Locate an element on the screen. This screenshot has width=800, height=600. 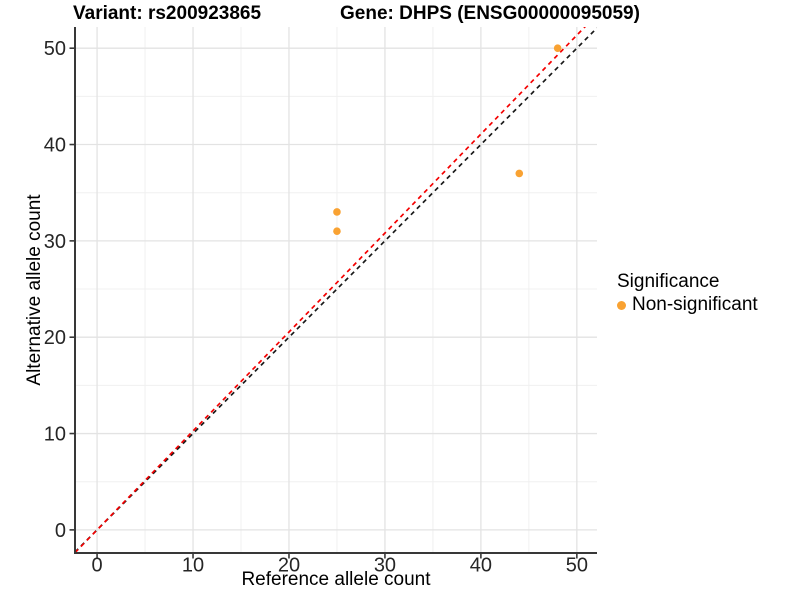
x-tick-label: 0 is located at coordinates (97, 566).